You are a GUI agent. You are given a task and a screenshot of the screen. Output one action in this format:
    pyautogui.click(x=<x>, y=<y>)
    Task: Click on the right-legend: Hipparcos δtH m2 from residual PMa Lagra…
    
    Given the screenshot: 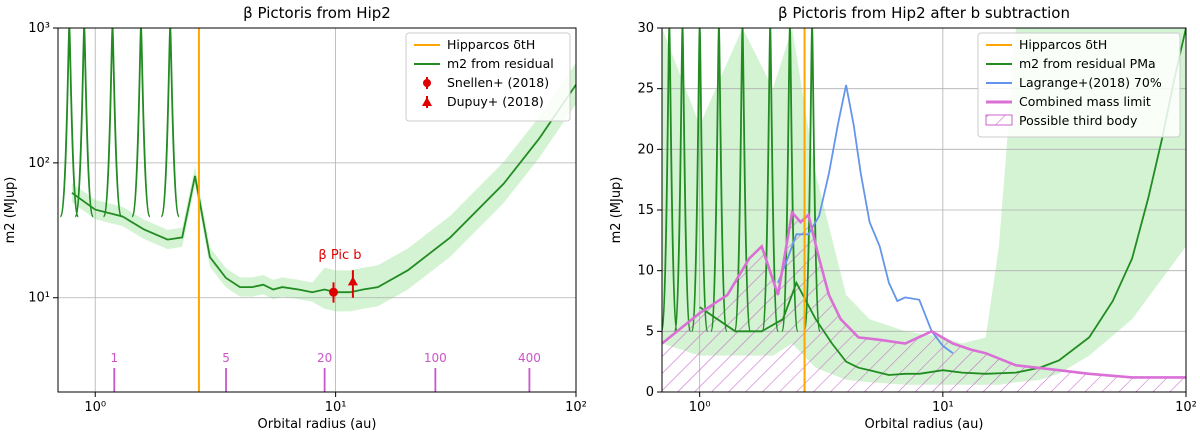 What is the action you would take?
    pyautogui.click(x=1079, y=85)
    